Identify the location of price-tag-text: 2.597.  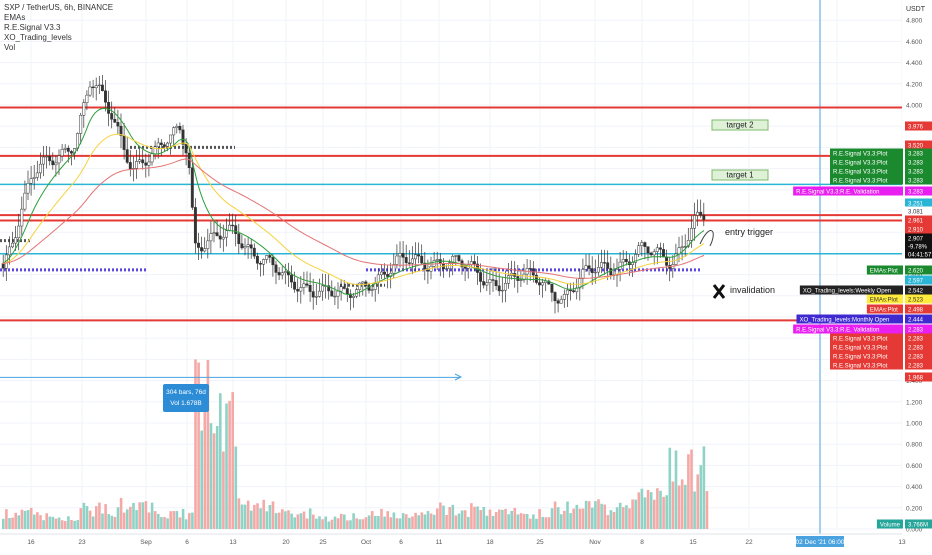
(916, 282).